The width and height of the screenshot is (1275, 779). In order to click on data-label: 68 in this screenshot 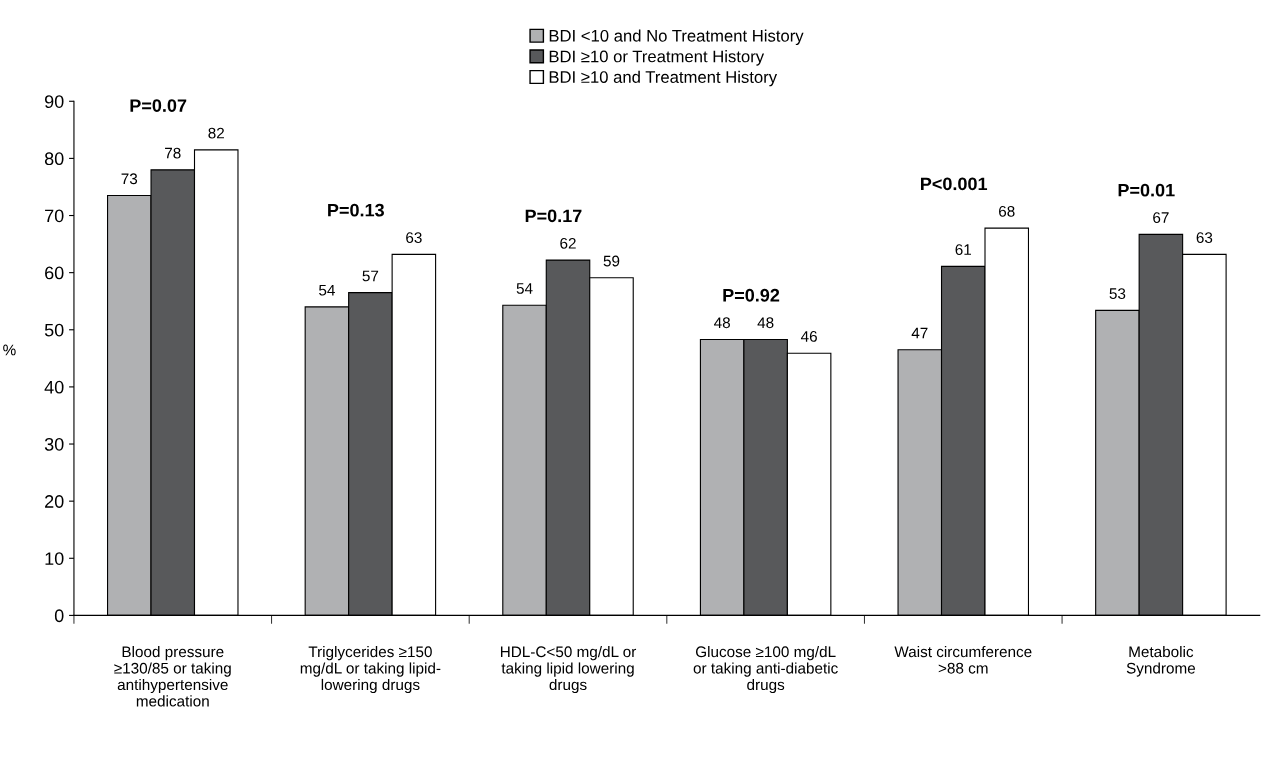, I will do `click(1007, 211)`.